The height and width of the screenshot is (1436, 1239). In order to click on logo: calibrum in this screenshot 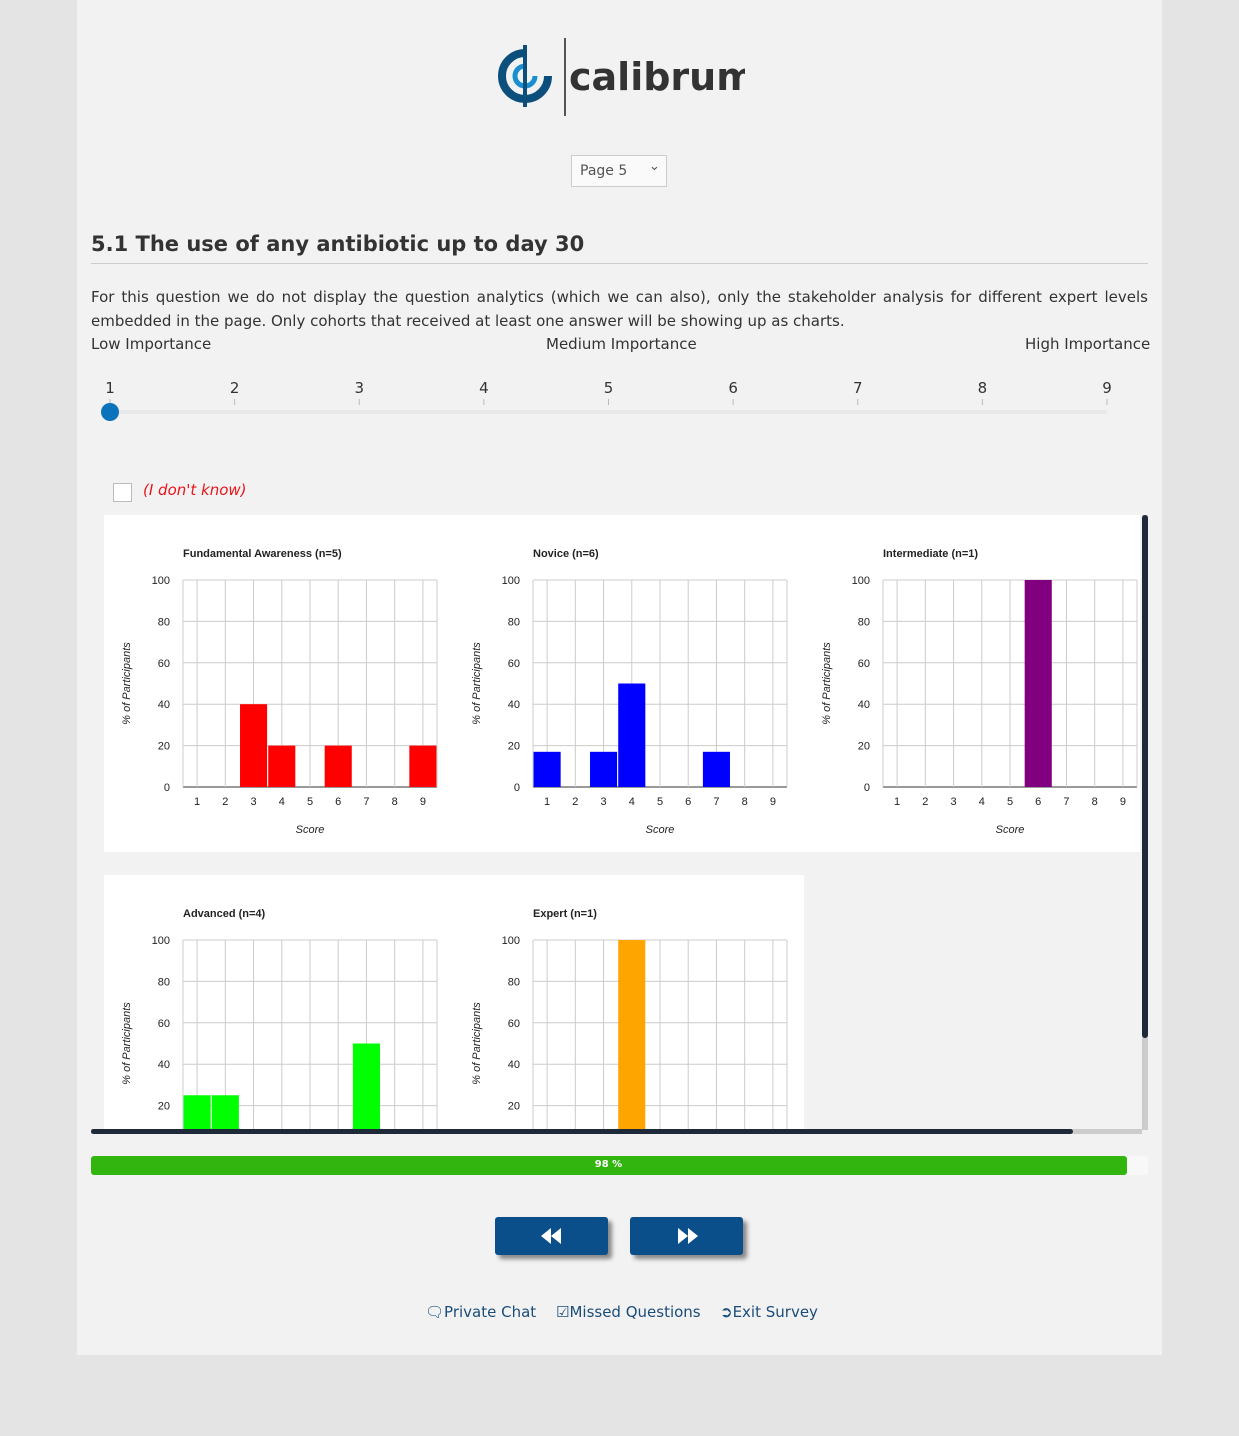, I will do `click(621, 77)`.